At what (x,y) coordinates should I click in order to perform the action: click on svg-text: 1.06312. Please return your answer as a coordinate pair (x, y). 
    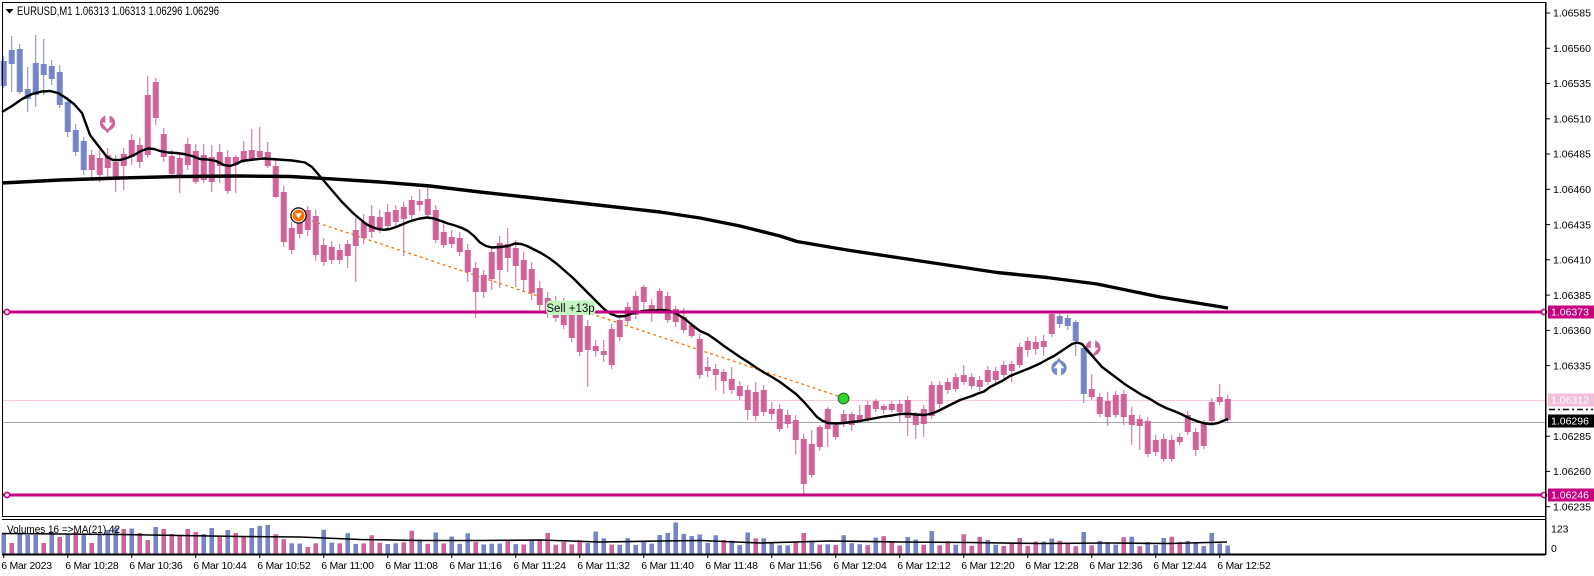
    Looking at the image, I should click on (1570, 401).